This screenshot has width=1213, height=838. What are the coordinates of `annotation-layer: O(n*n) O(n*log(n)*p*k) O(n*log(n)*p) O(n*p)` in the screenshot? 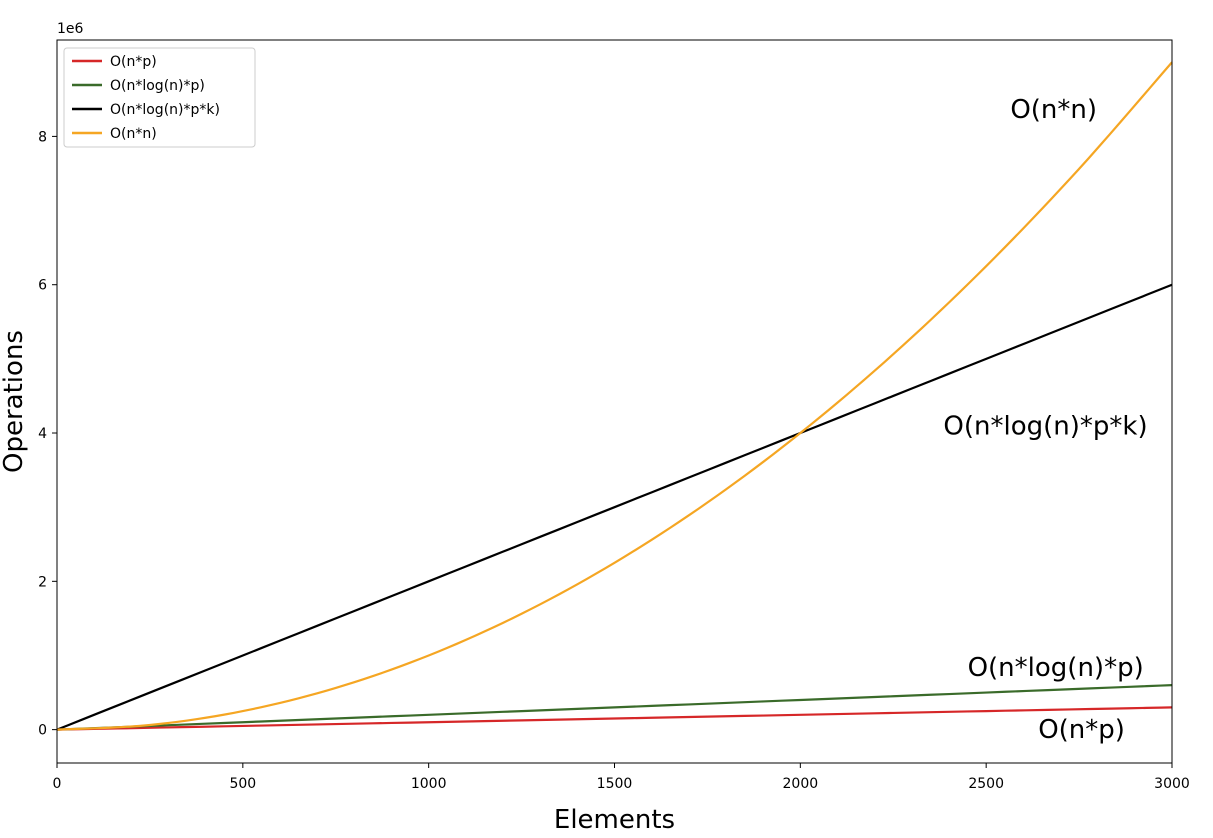 It's located at (1045, 420).